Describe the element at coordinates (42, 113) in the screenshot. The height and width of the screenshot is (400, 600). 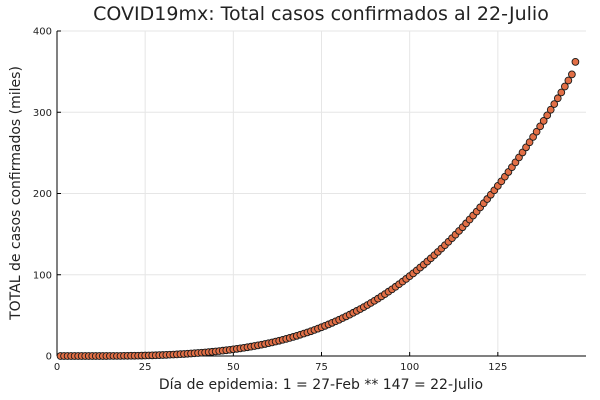
I see `y-tick-label: 300` at that location.